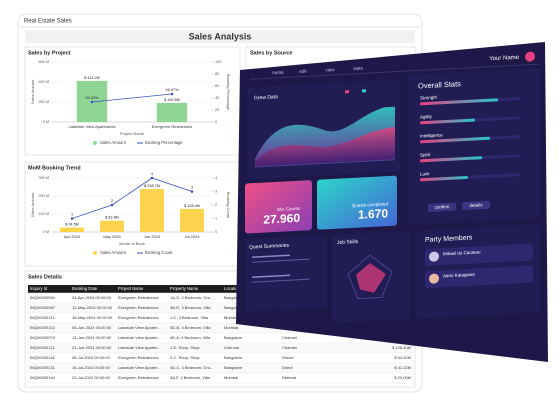 The image size is (560, 400). What do you see at coordinates (185, 357) in the screenshot?
I see `table-cell: 2-C, Shop, Shop` at bounding box center [185, 357].